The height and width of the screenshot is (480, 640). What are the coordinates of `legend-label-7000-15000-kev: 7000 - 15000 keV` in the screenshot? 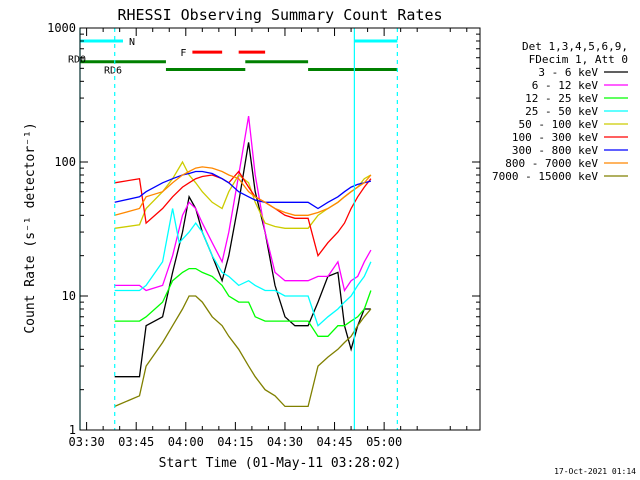 It's located at (545, 176).